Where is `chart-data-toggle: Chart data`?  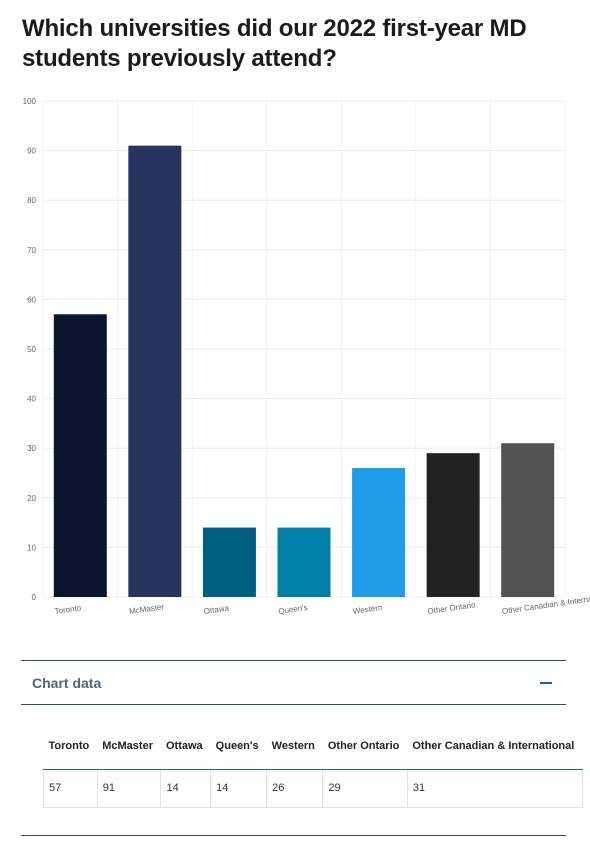
chart-data-toggle: Chart data is located at coordinates (293, 682).